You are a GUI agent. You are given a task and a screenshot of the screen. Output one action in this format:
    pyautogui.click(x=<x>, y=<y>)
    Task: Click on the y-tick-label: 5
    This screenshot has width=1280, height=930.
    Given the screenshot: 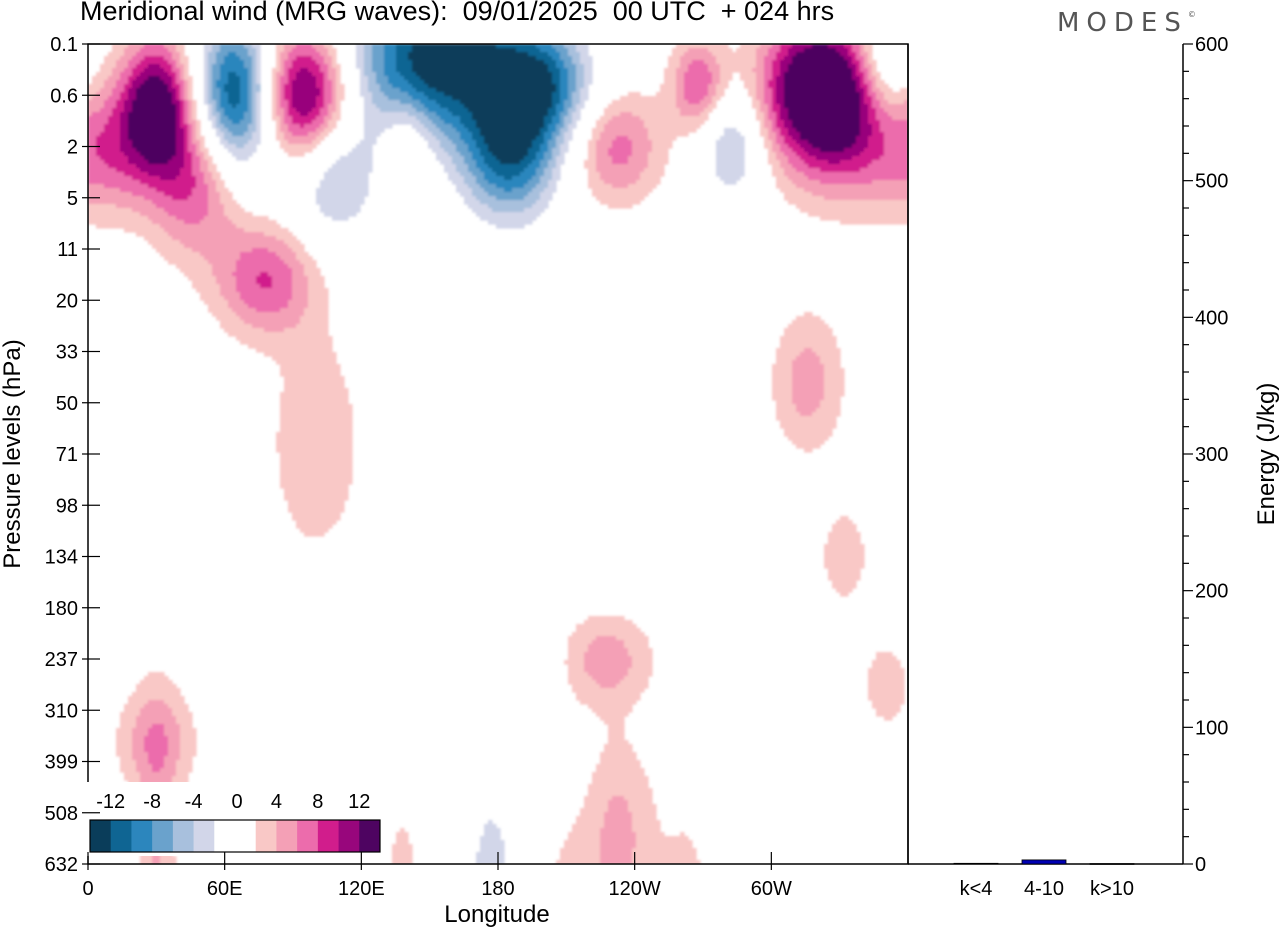 What is the action you would take?
    pyautogui.click(x=72, y=199)
    